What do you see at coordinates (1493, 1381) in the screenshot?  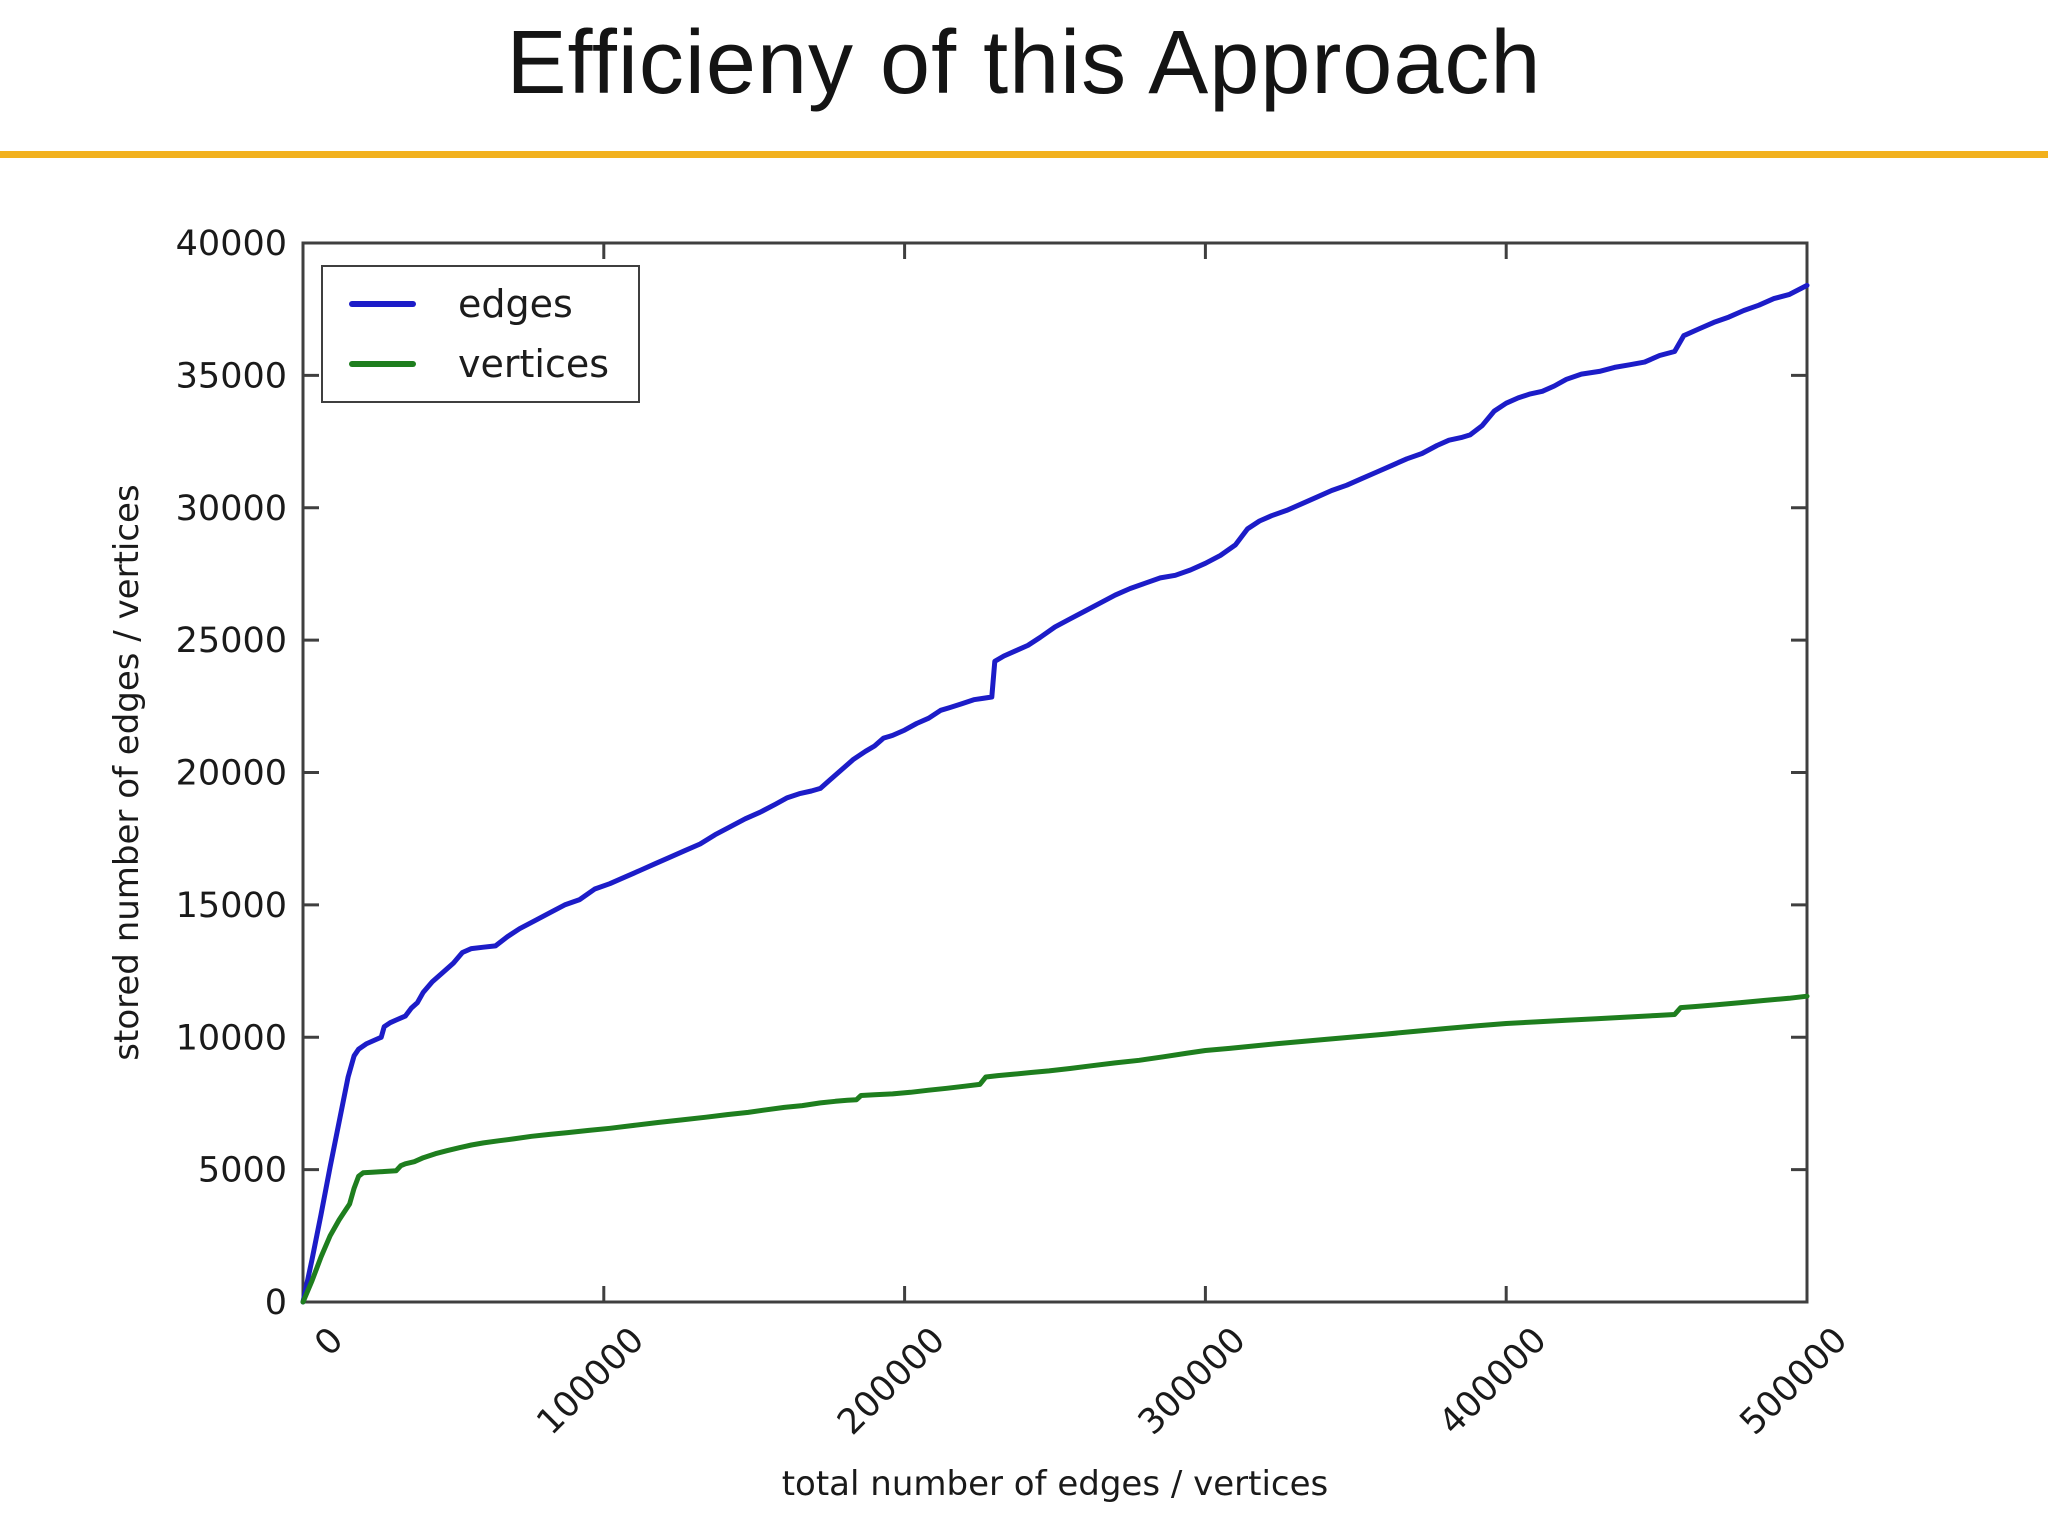 I see `x-tick-label: 400000` at bounding box center [1493, 1381].